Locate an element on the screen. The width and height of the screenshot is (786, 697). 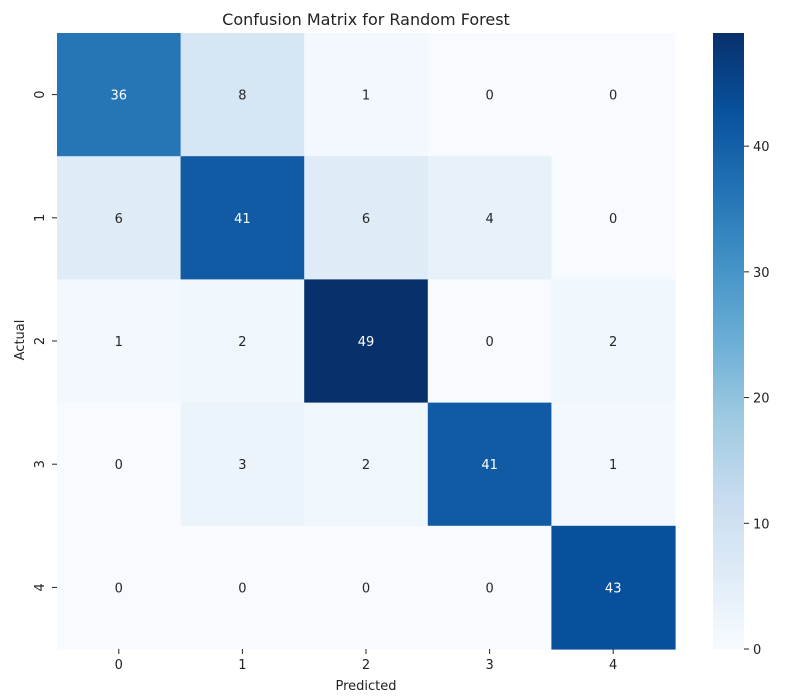
cell-value-label: 49 is located at coordinates (366, 342).